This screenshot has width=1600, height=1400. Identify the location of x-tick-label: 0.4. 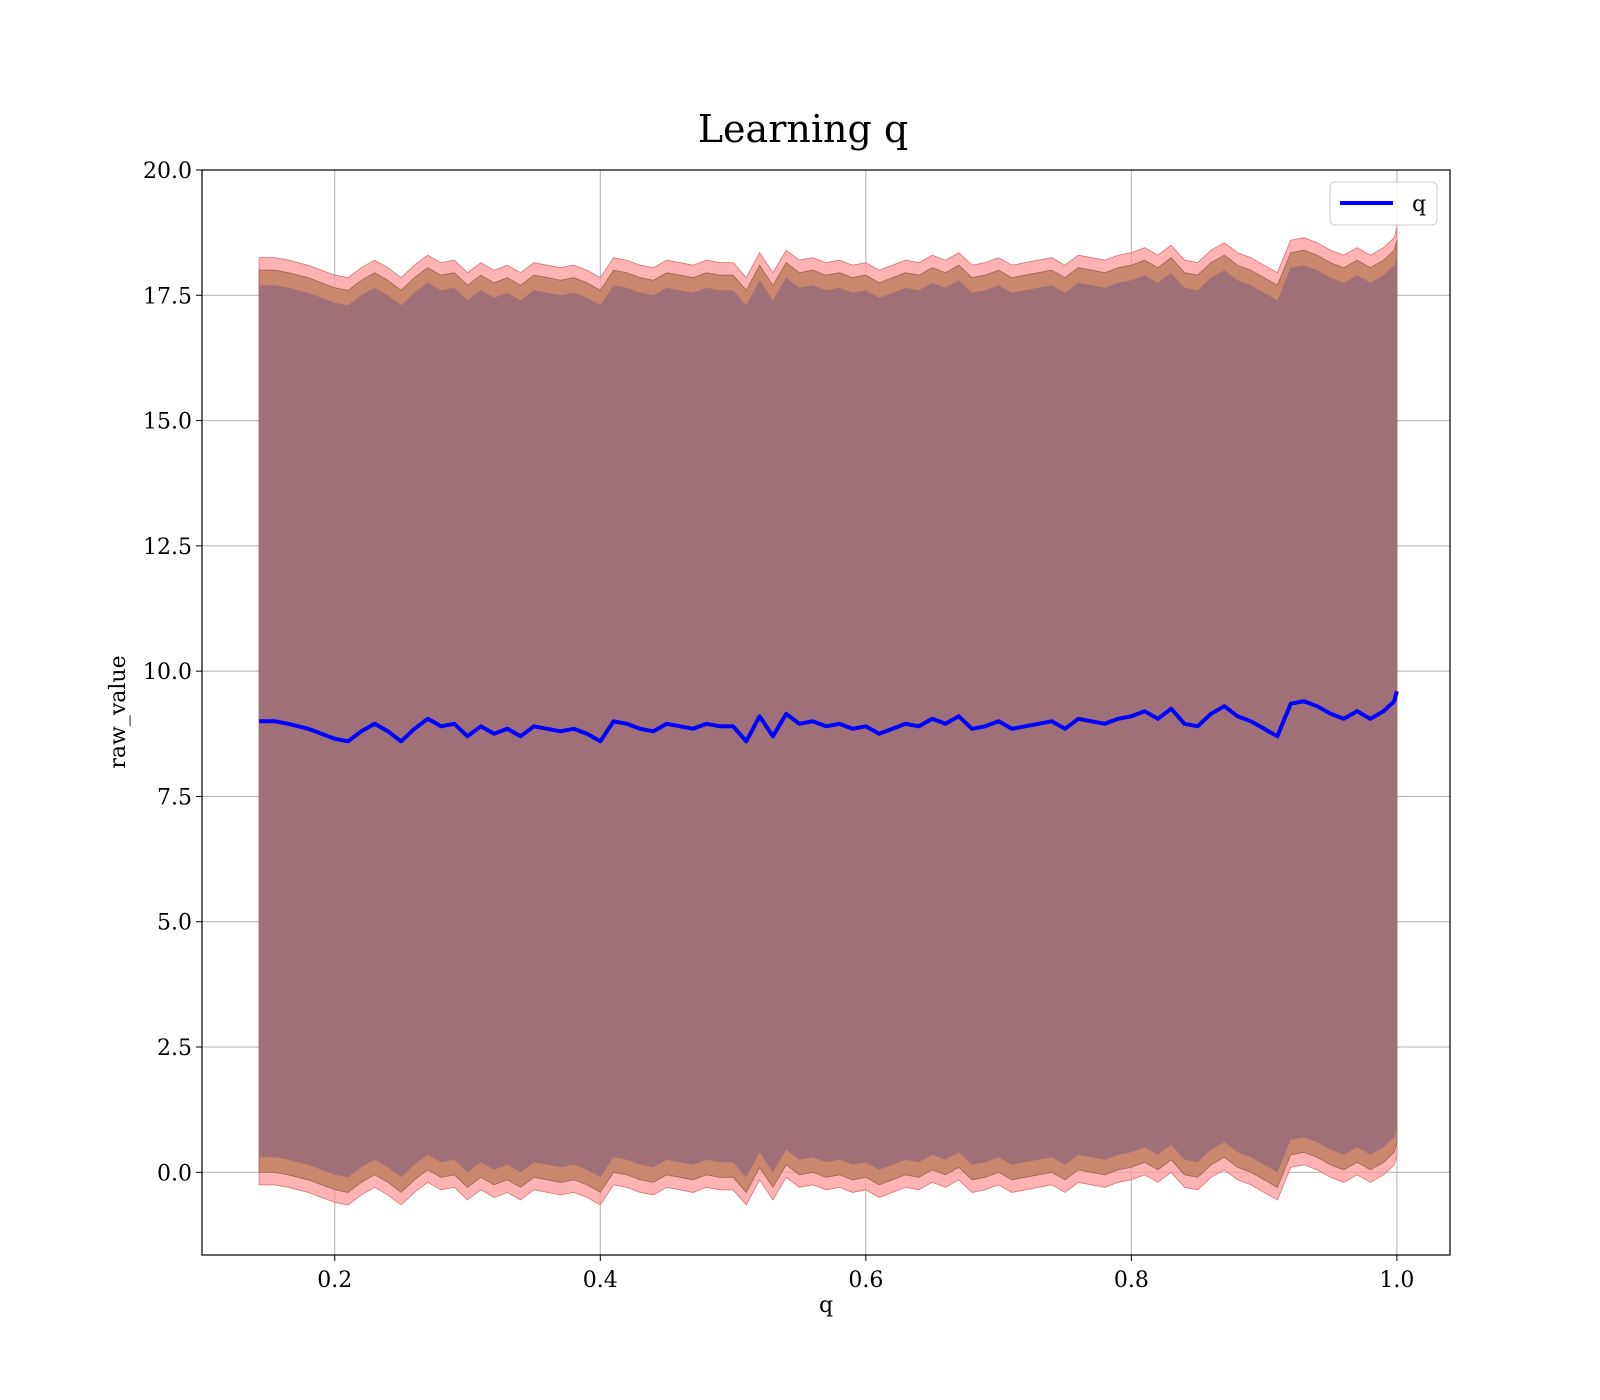
(600, 1280).